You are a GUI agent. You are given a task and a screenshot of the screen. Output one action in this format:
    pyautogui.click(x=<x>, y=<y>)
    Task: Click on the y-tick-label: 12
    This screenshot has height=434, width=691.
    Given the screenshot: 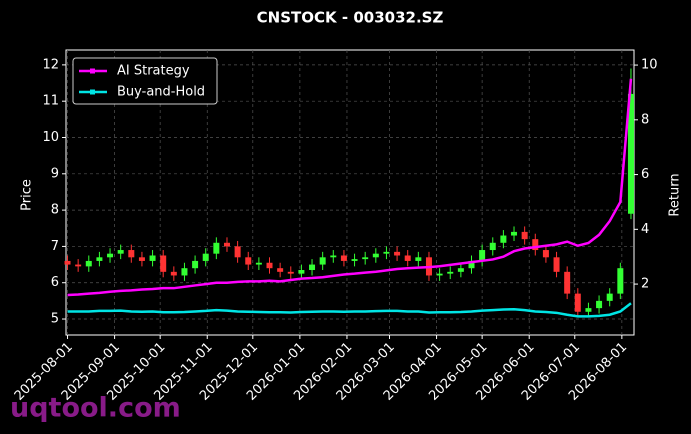 What is the action you would take?
    pyautogui.click(x=50, y=64)
    